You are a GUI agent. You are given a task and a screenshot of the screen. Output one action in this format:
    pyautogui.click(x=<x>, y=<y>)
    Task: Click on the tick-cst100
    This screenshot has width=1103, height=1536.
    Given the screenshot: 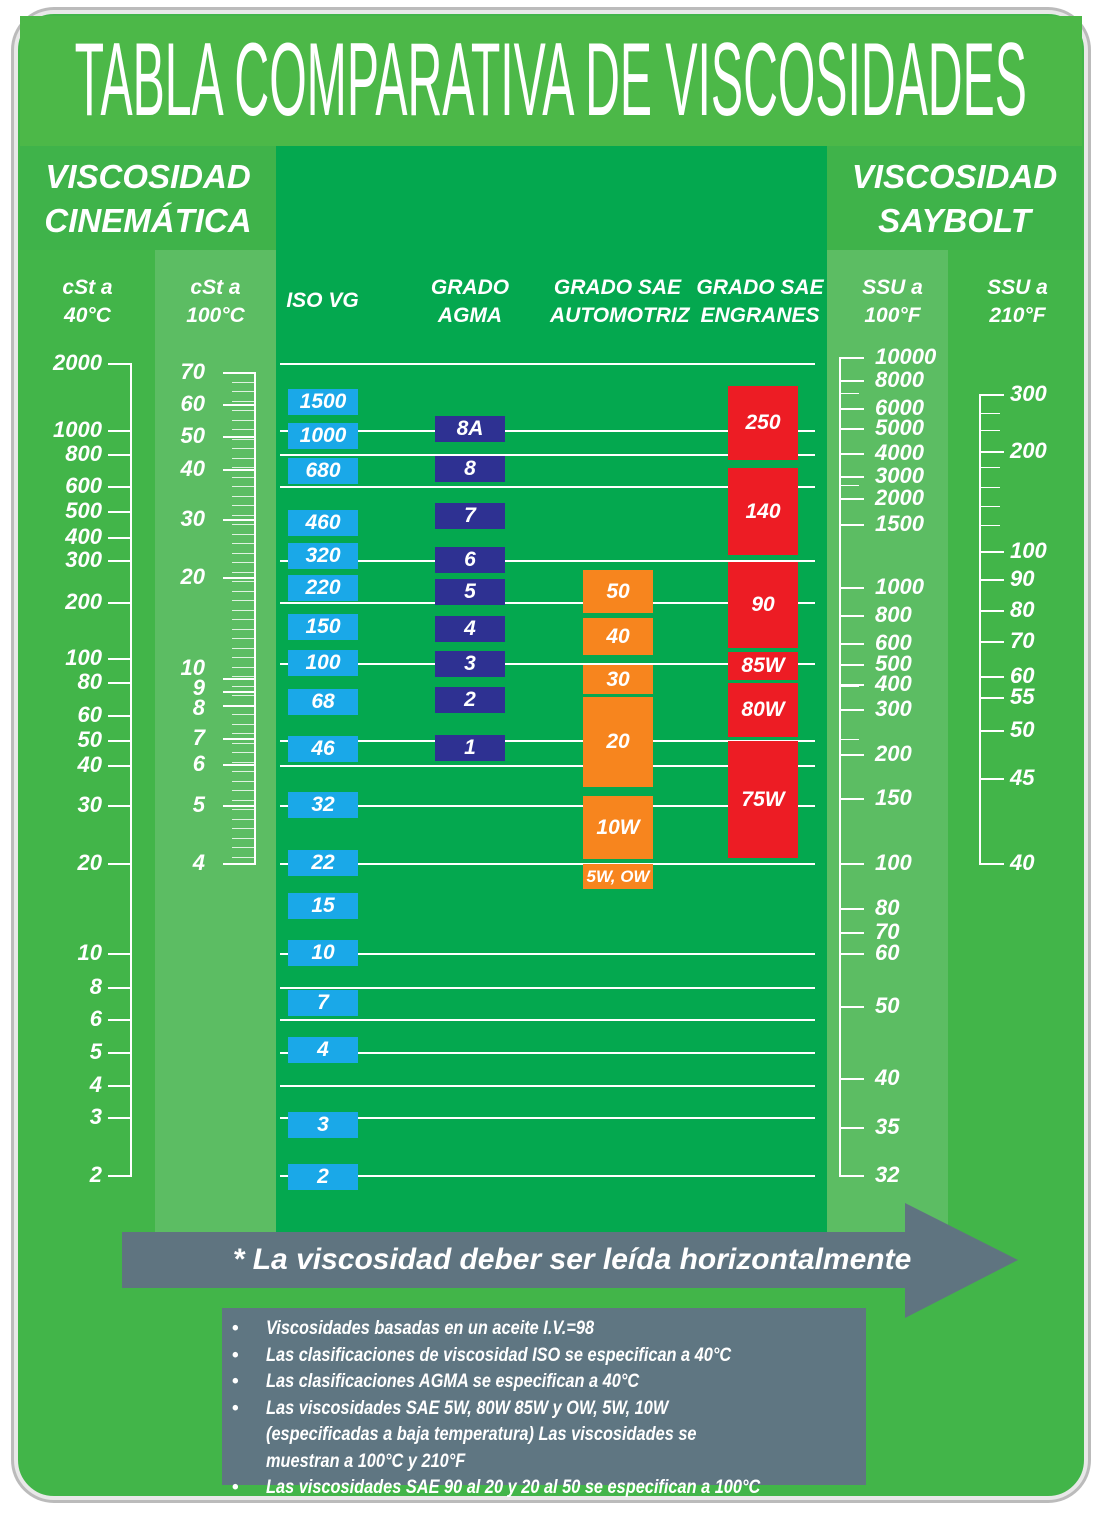 What is the action you would take?
    pyautogui.click(x=239, y=864)
    